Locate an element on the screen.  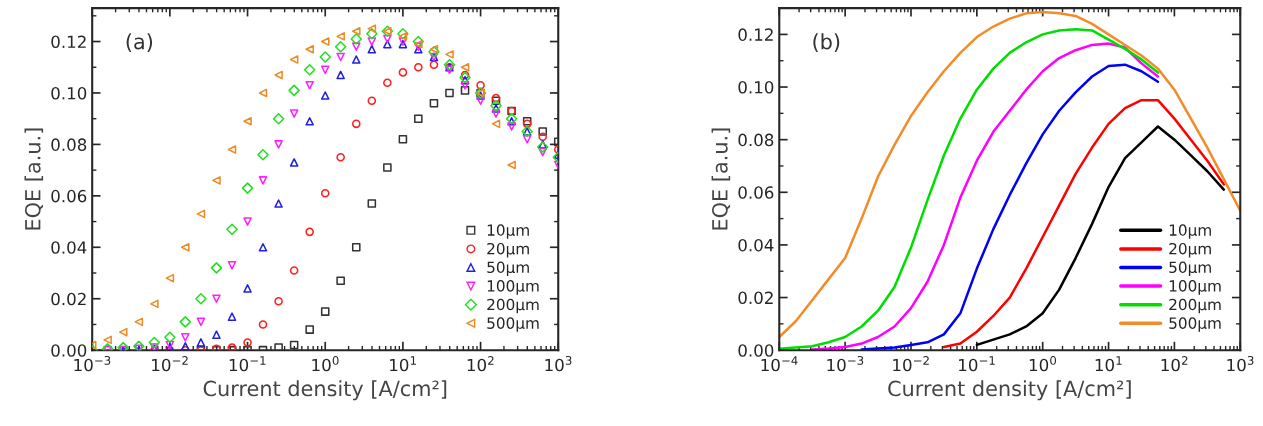
annotation: (b) is located at coordinates (826, 42).